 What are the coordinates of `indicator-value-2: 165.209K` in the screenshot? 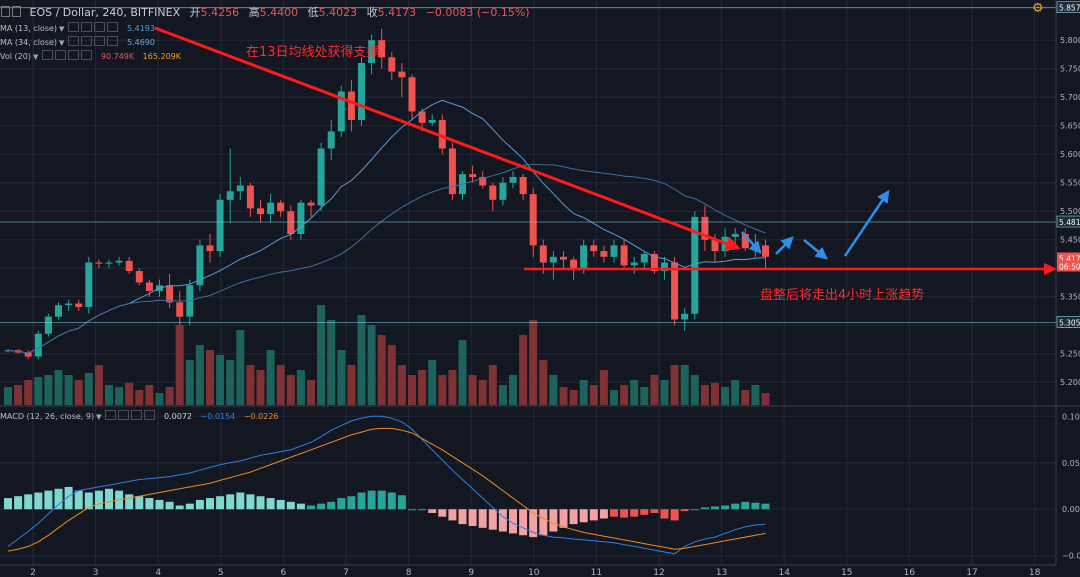 It's located at (161, 56).